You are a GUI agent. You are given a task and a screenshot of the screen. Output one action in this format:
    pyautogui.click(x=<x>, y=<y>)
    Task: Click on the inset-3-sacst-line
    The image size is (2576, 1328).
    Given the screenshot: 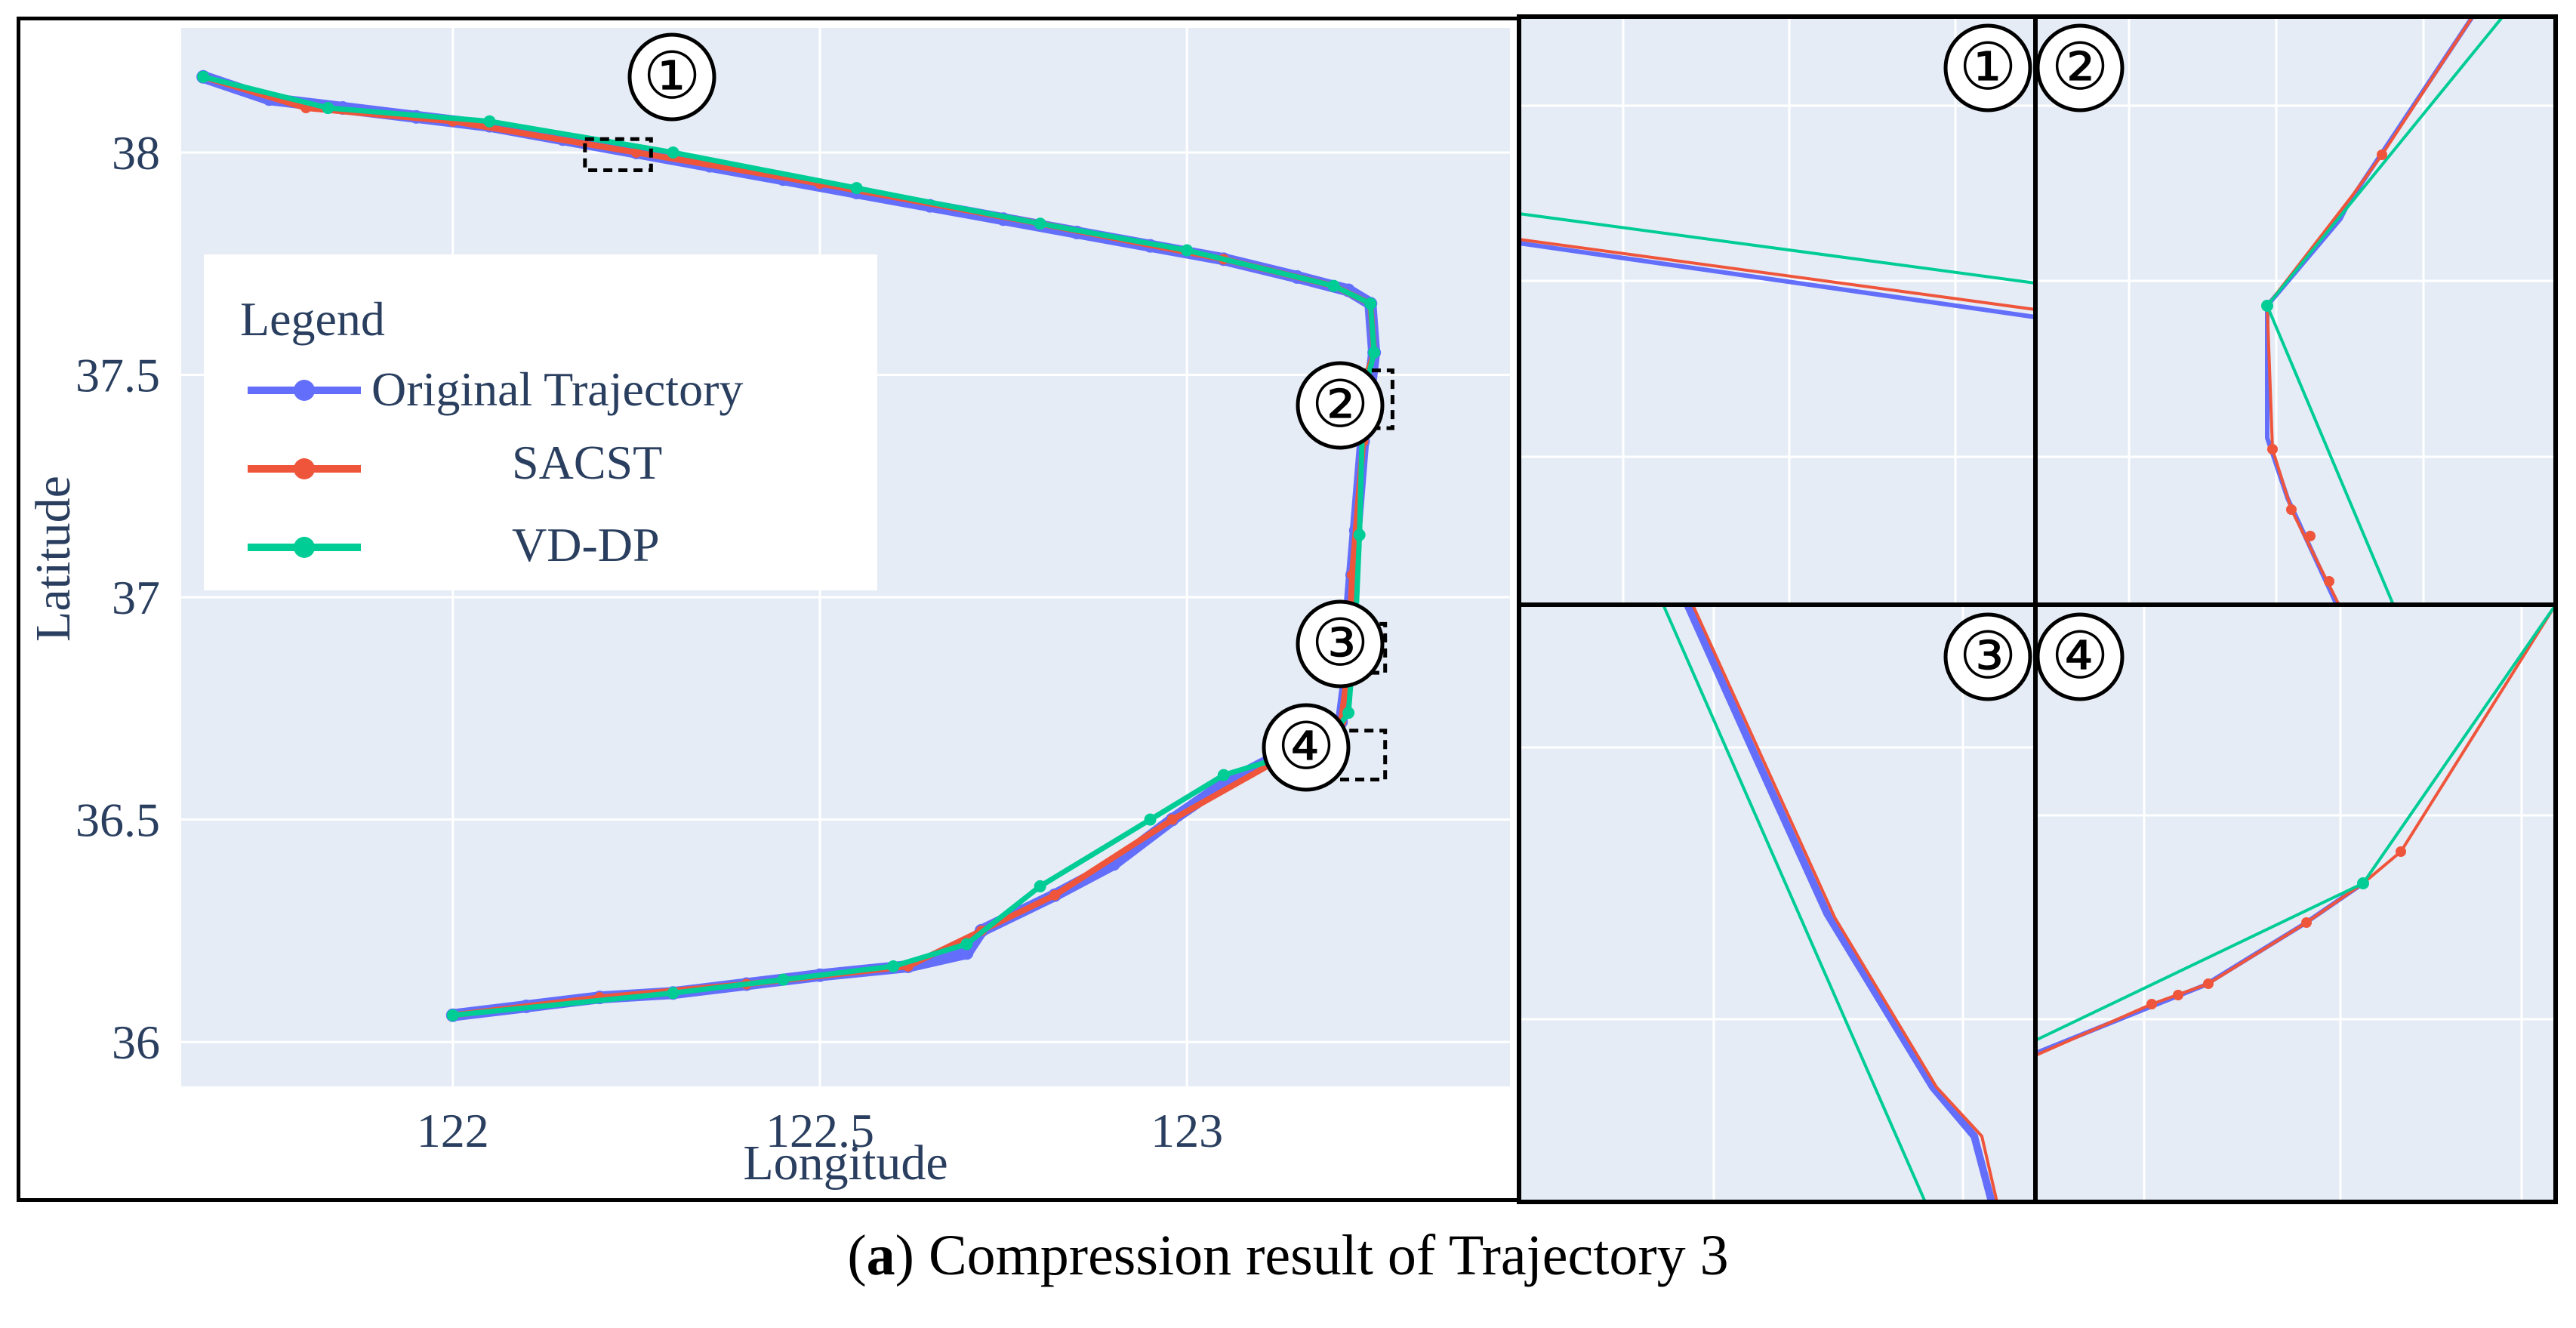 What is the action you would take?
    pyautogui.click(x=1844, y=903)
    